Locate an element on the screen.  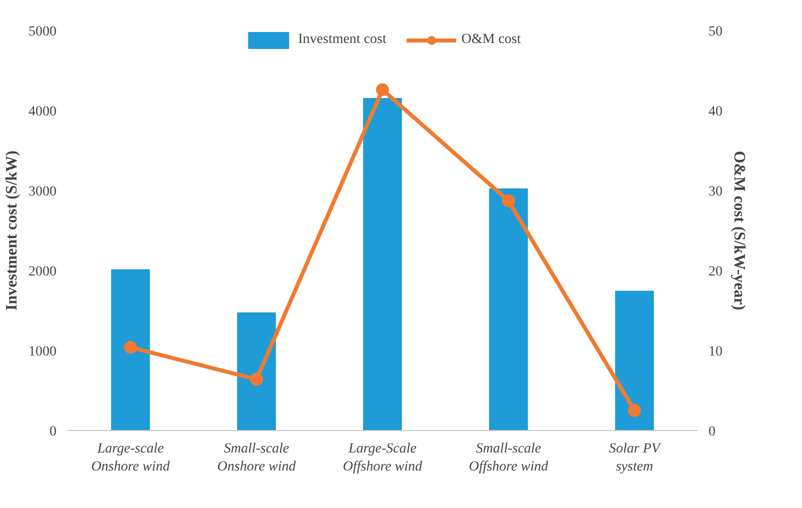
y2-tick-label: 20 is located at coordinates (715, 272).